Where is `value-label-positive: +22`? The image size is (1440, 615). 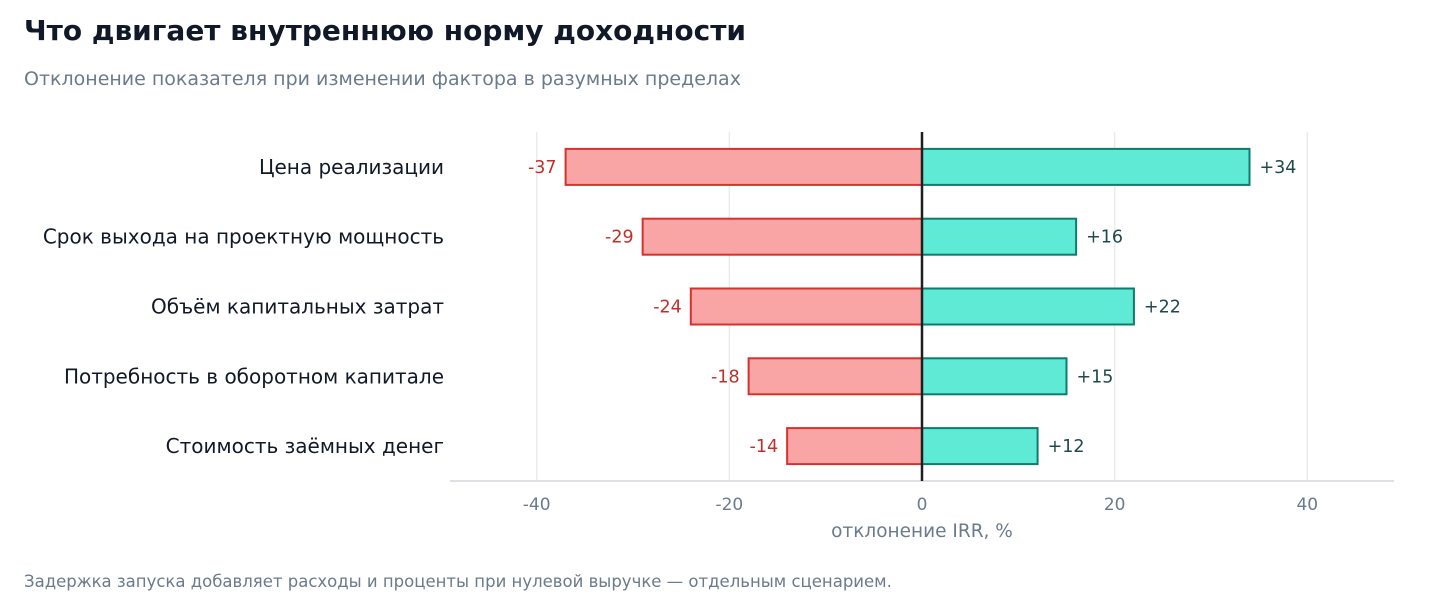 value-label-positive: +22 is located at coordinates (1162, 308).